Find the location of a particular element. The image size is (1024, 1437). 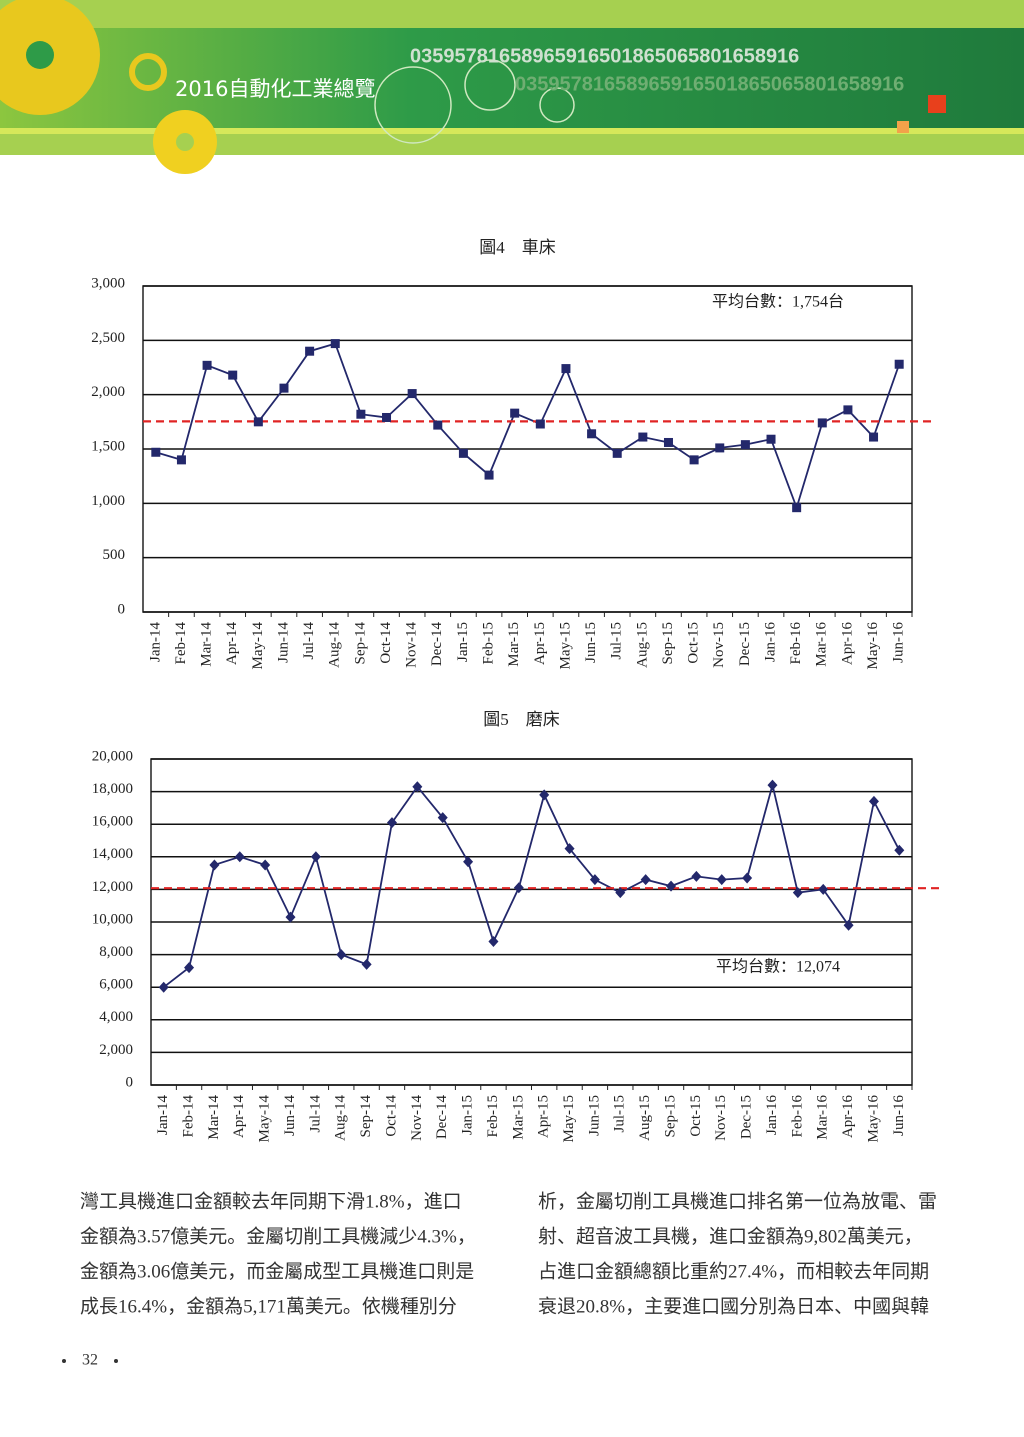

y-tick-label: 8,000 is located at coordinates (116, 952).